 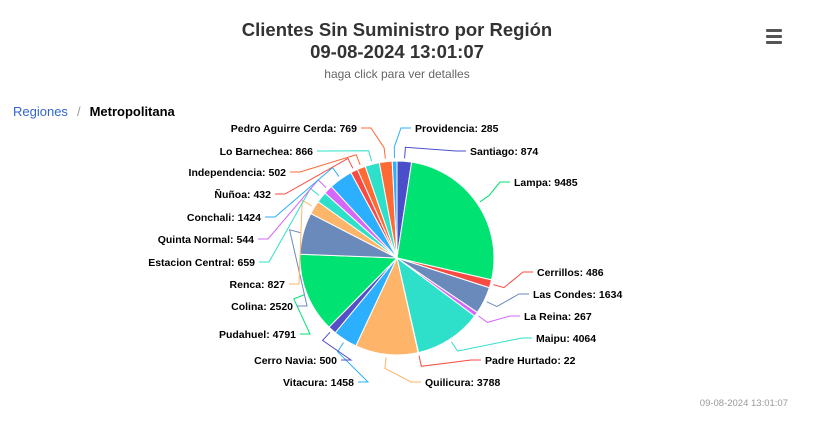 I want to click on connector-ñuñoa, so click(x=314, y=176).